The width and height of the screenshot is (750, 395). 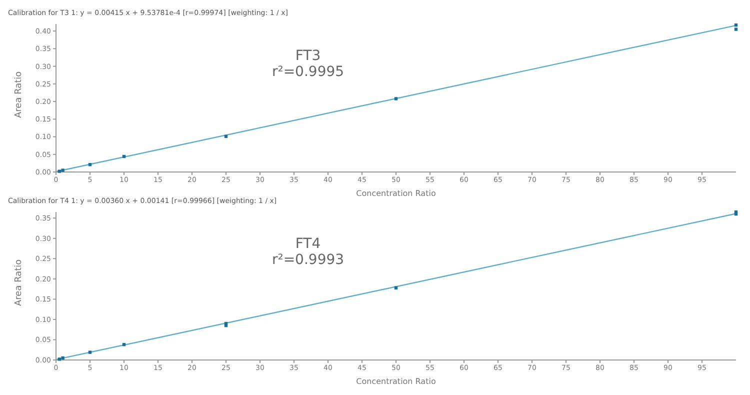 I want to click on annotation: r²=0.9995, so click(x=308, y=72).